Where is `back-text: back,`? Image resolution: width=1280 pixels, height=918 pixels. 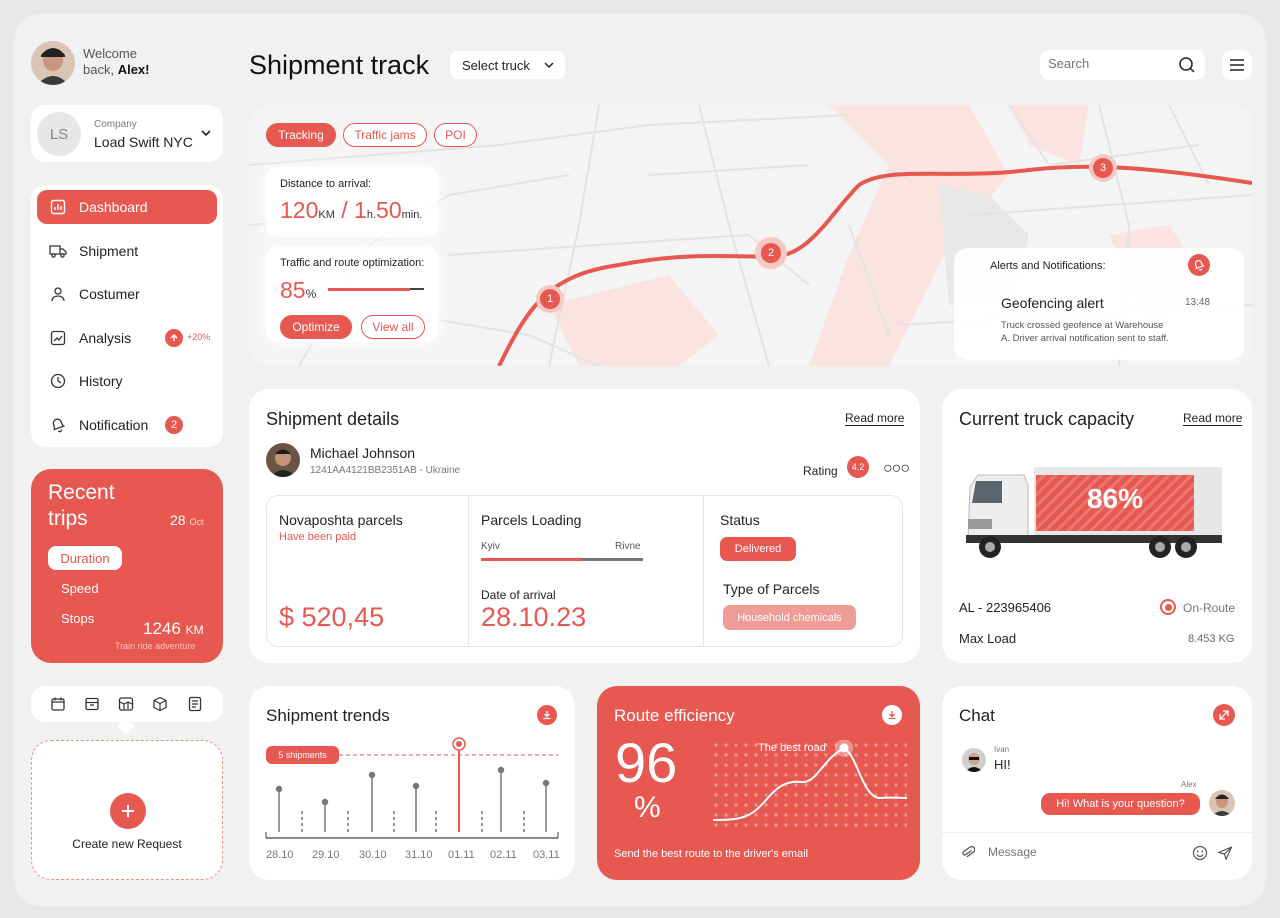
back-text: back, is located at coordinates (99, 69).